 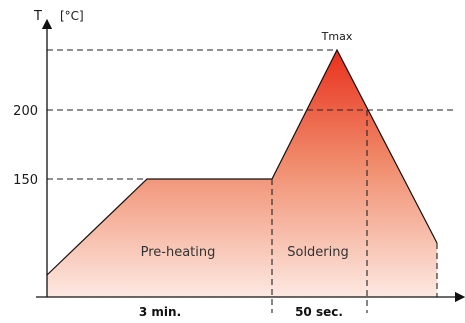 I want to click on soldering-duration-label: 50 sec., so click(x=319, y=312).